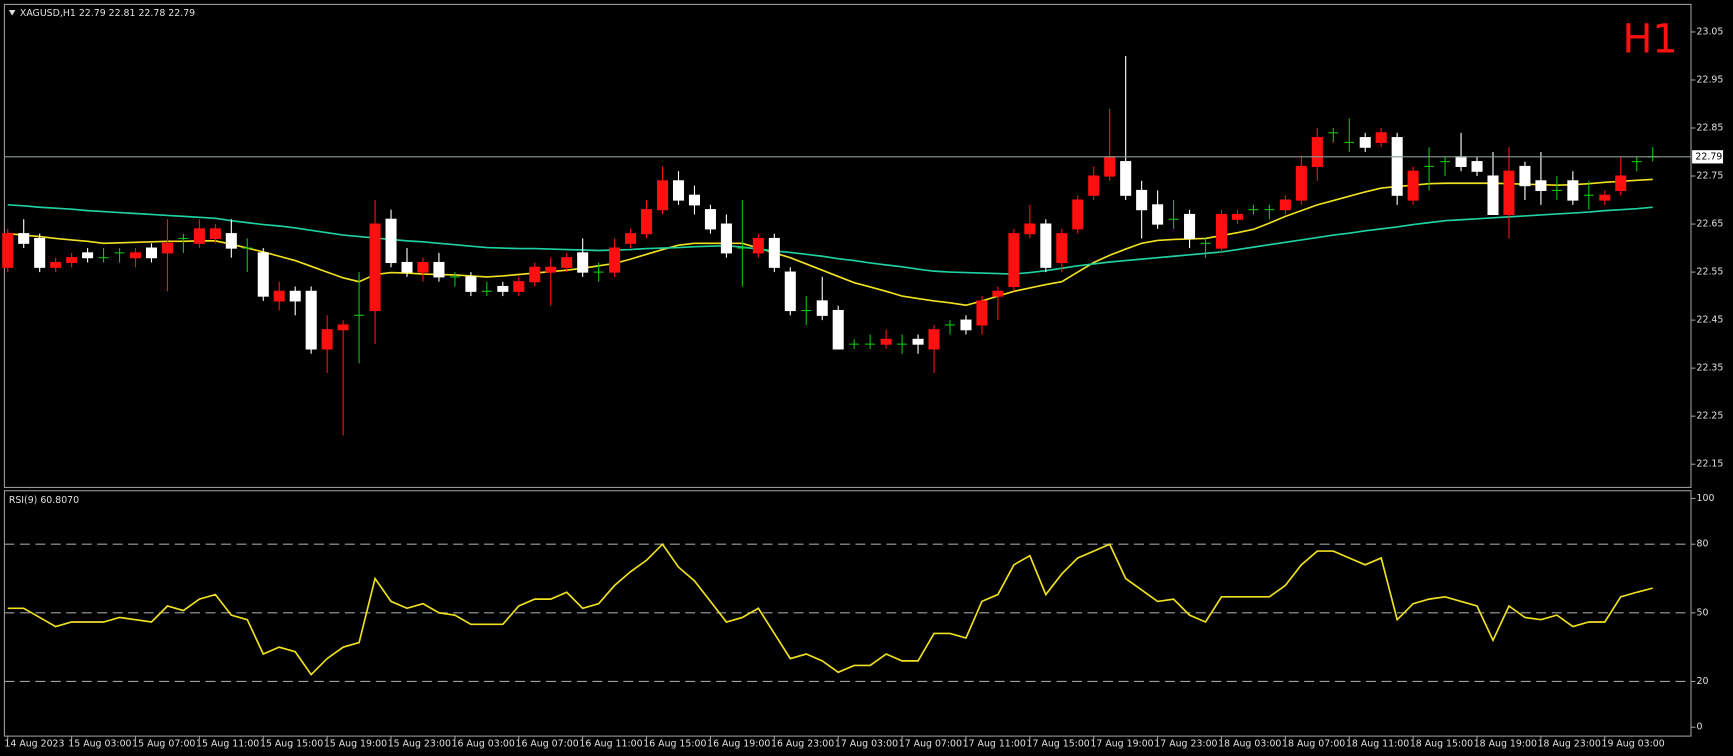  What do you see at coordinates (1710, 416) in the screenshot?
I see `y-tick-label: 22.25` at bounding box center [1710, 416].